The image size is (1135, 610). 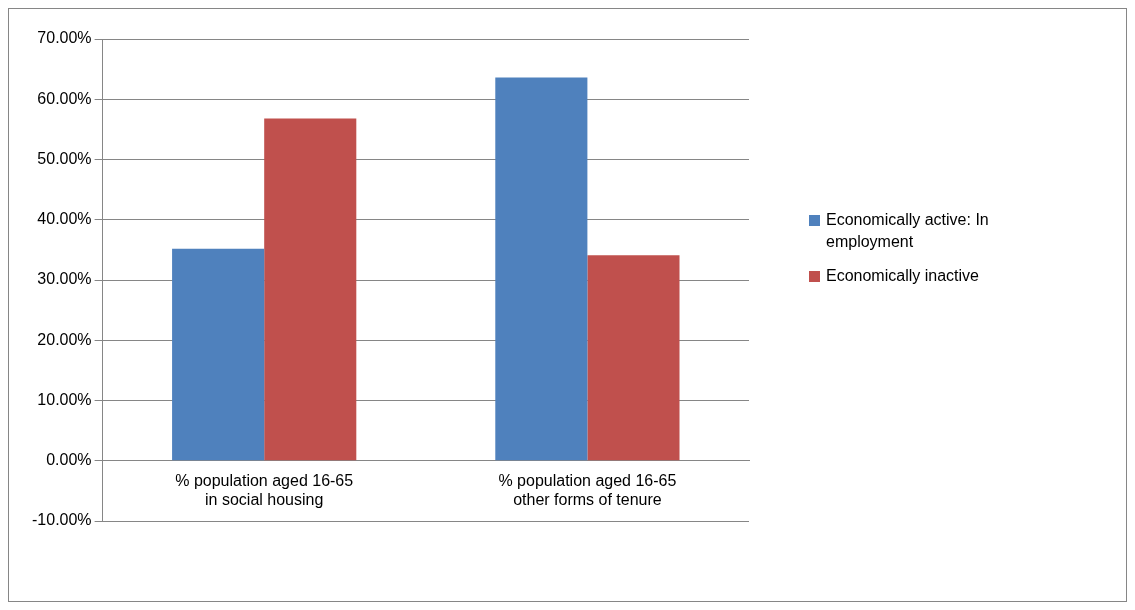 I want to click on y-tick-label: 30.00%, so click(x=64, y=279).